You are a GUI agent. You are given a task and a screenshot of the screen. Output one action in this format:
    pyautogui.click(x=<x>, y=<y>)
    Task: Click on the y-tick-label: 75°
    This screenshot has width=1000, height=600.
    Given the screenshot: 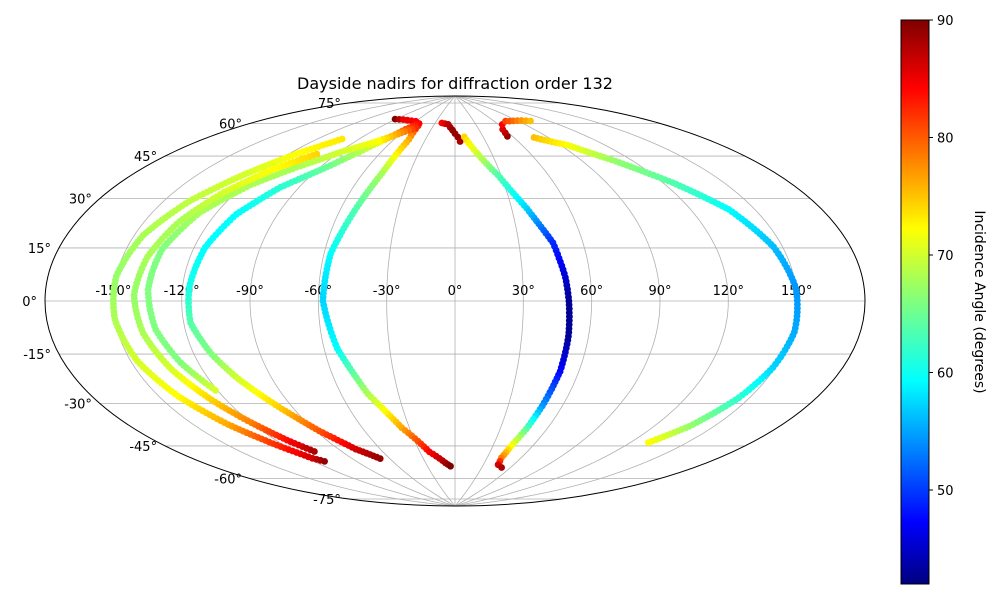 What is the action you would take?
    pyautogui.click(x=329, y=104)
    